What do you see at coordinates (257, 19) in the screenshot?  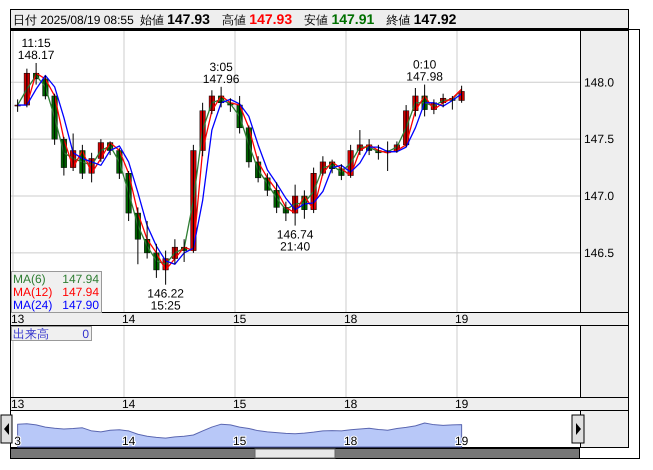 I see `text: 高値 147.93` at bounding box center [257, 19].